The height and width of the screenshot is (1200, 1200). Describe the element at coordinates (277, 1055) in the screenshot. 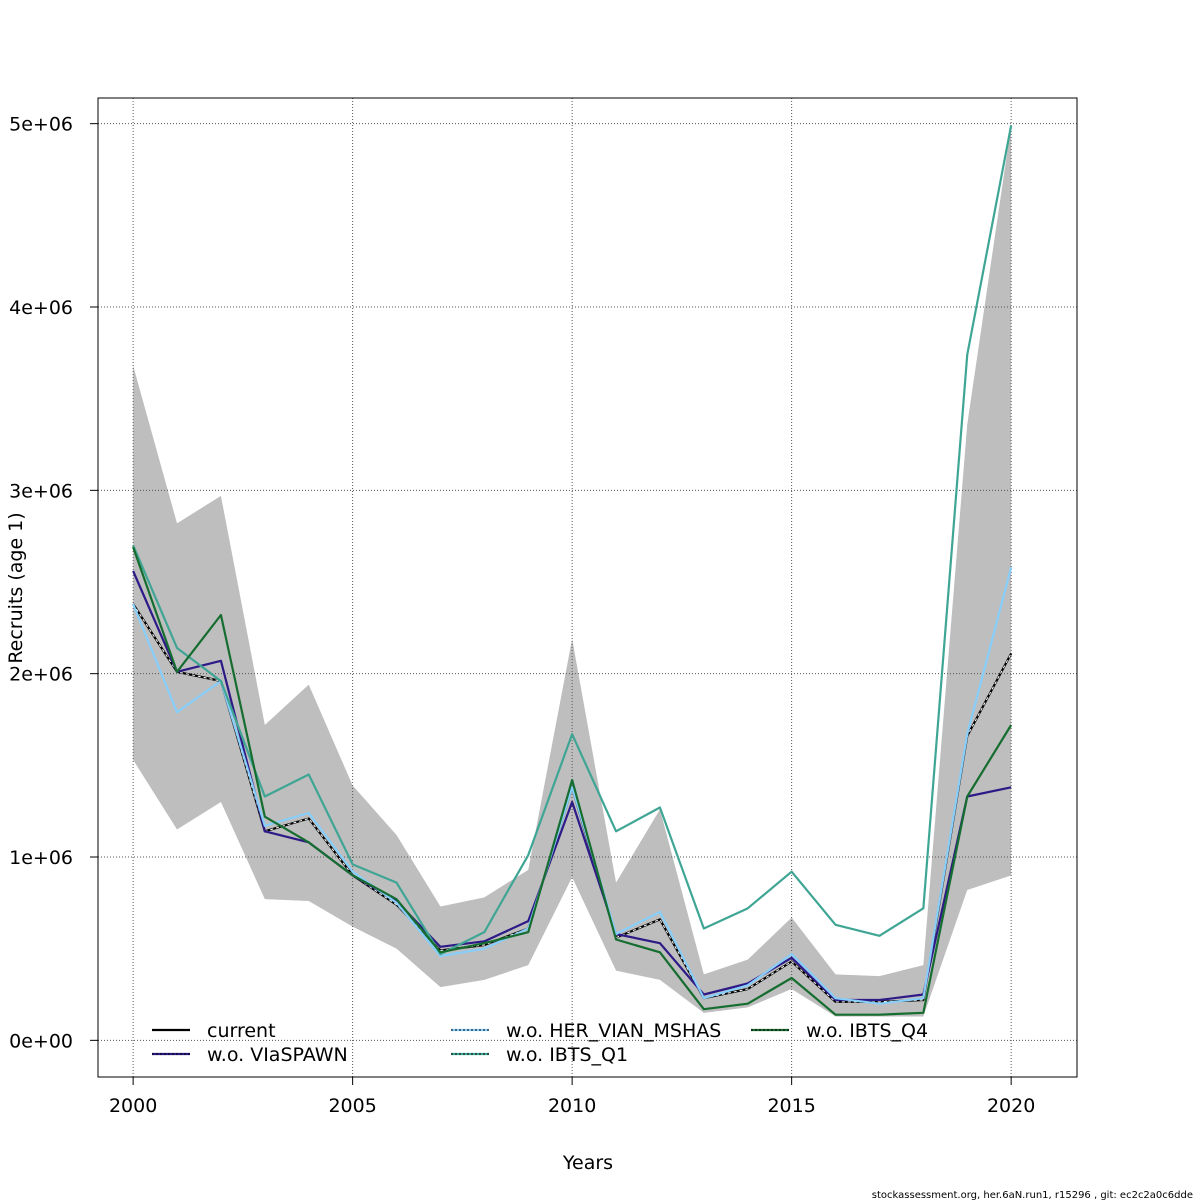

I see `legend-label-1: w.o. VIaSPAWN` at that location.